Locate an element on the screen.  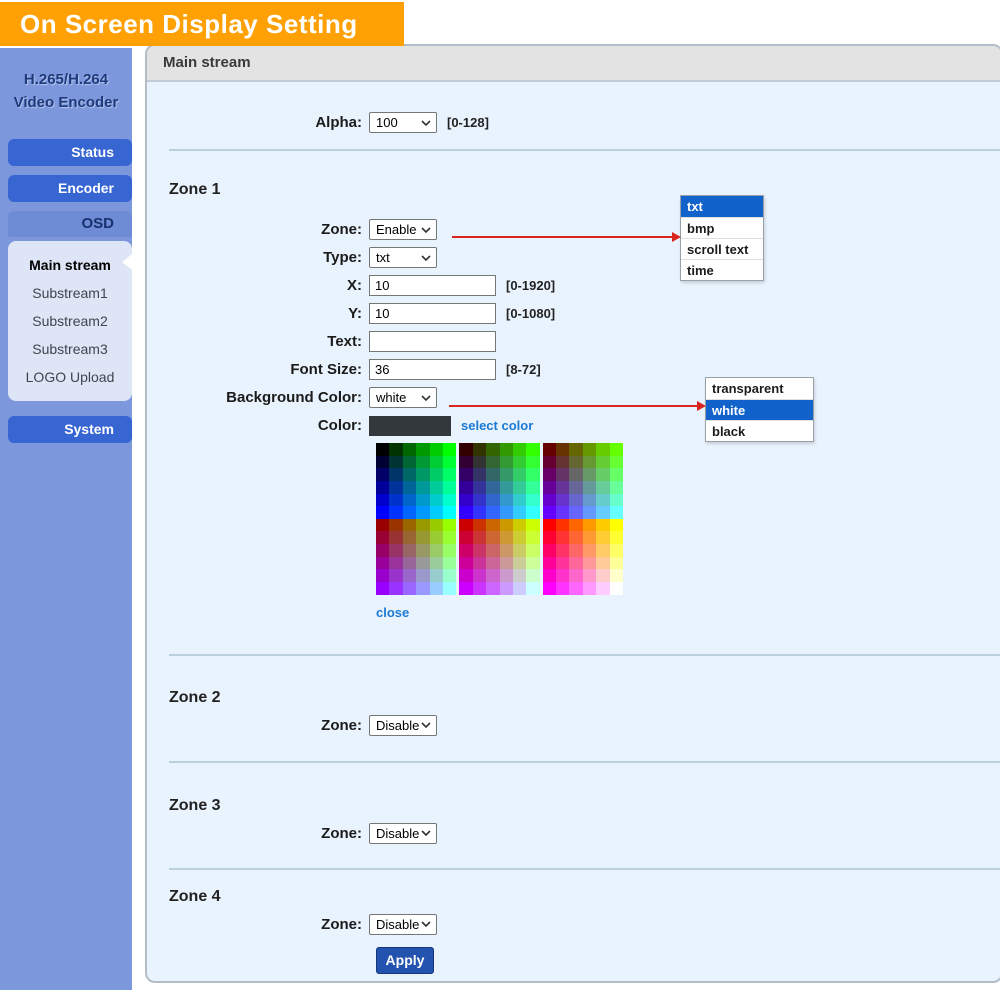
type-option-time: time is located at coordinates (722, 269).